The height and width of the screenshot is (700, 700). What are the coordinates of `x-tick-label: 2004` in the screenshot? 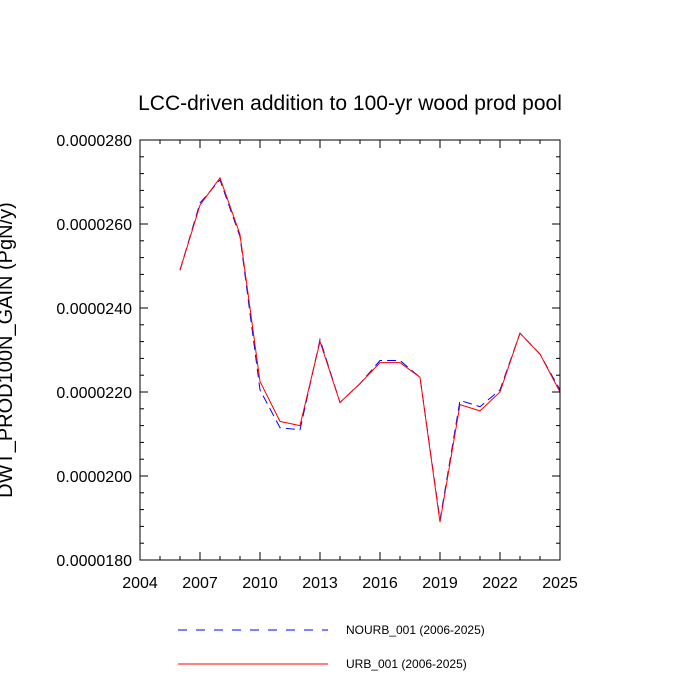 It's located at (140, 583).